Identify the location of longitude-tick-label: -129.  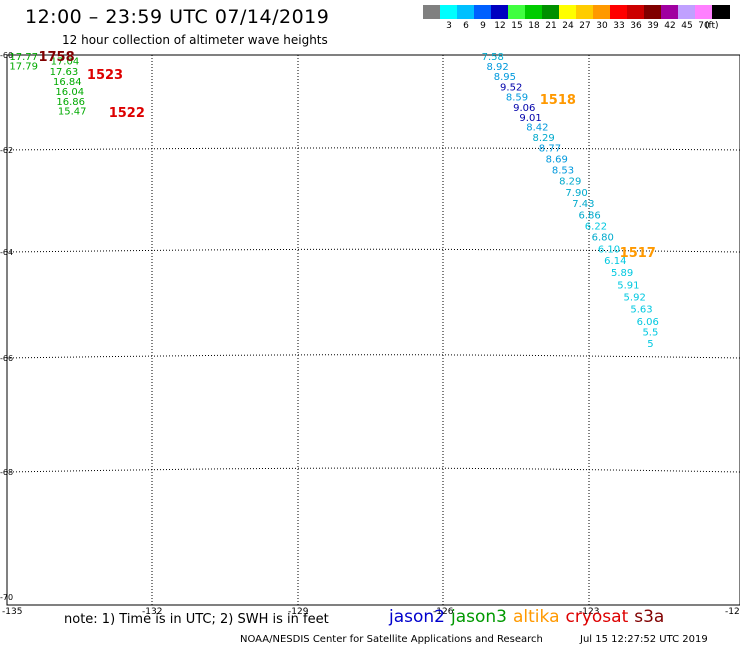
(298, 612).